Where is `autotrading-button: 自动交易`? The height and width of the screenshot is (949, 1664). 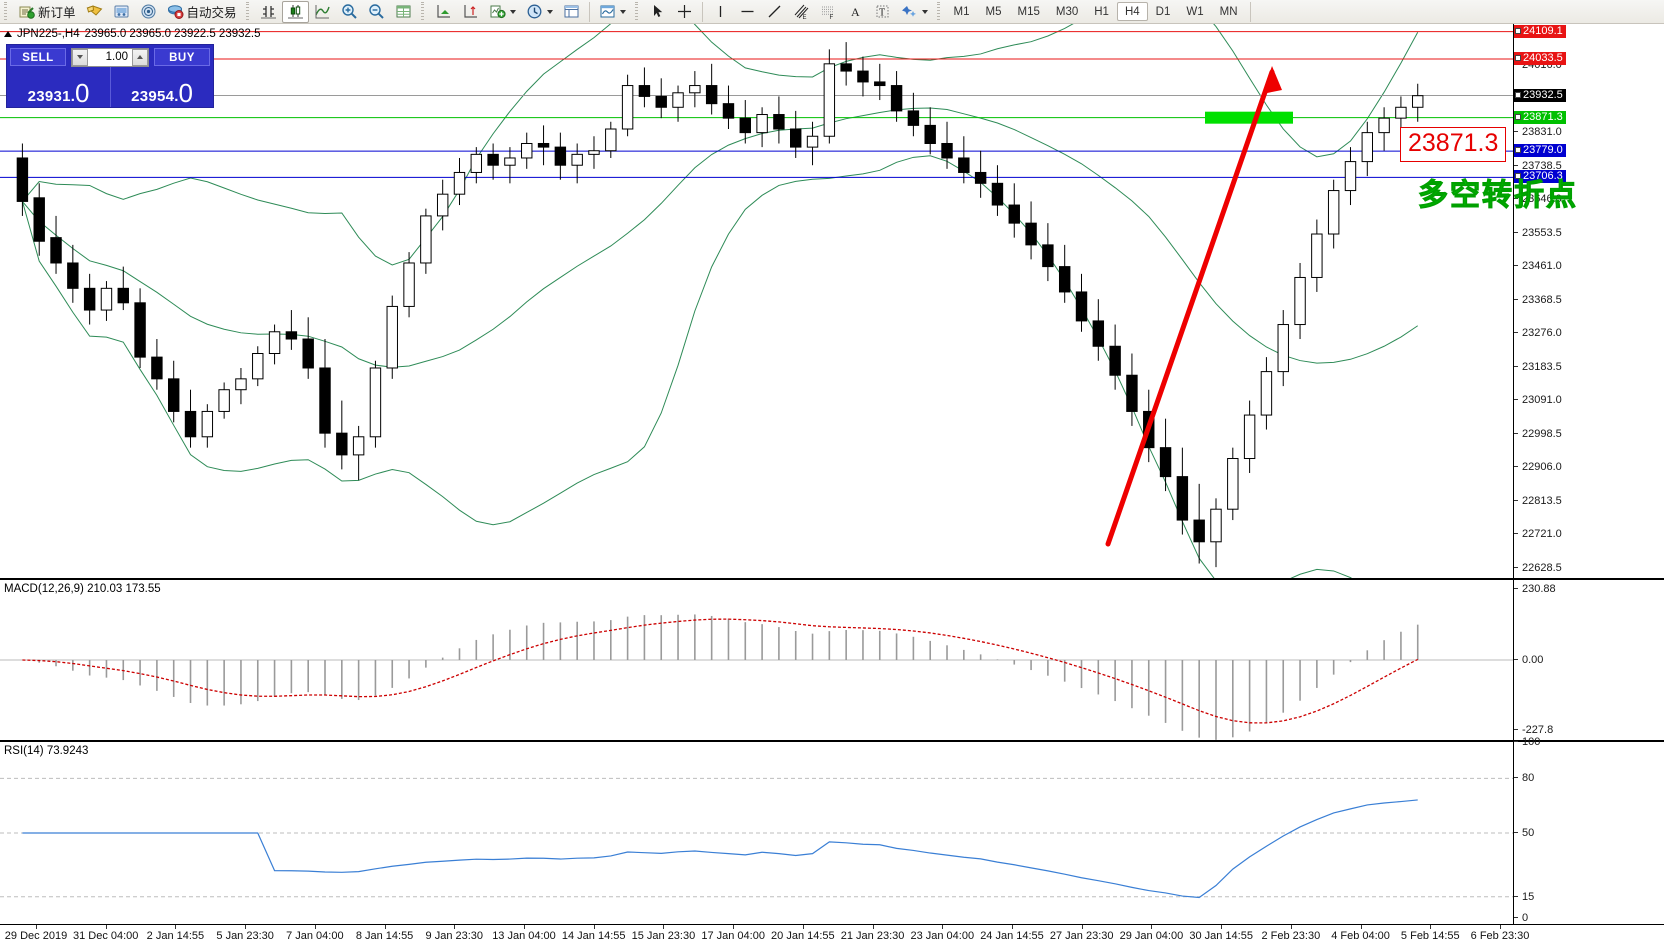 autotrading-button: 自动交易 is located at coordinates (202, 12).